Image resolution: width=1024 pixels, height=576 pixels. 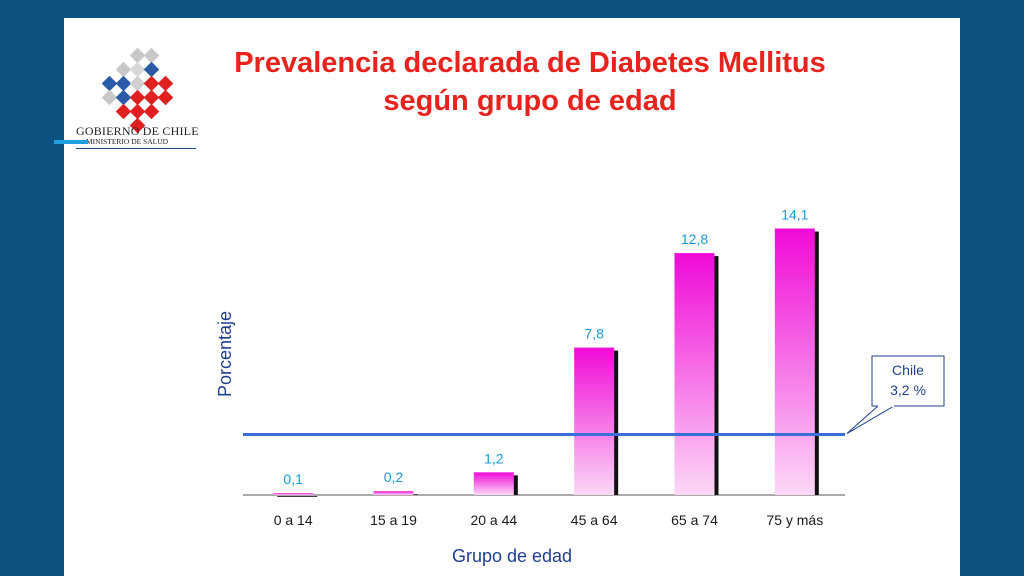 I want to click on callout-label-line2: 3,2 %, so click(x=908, y=390).